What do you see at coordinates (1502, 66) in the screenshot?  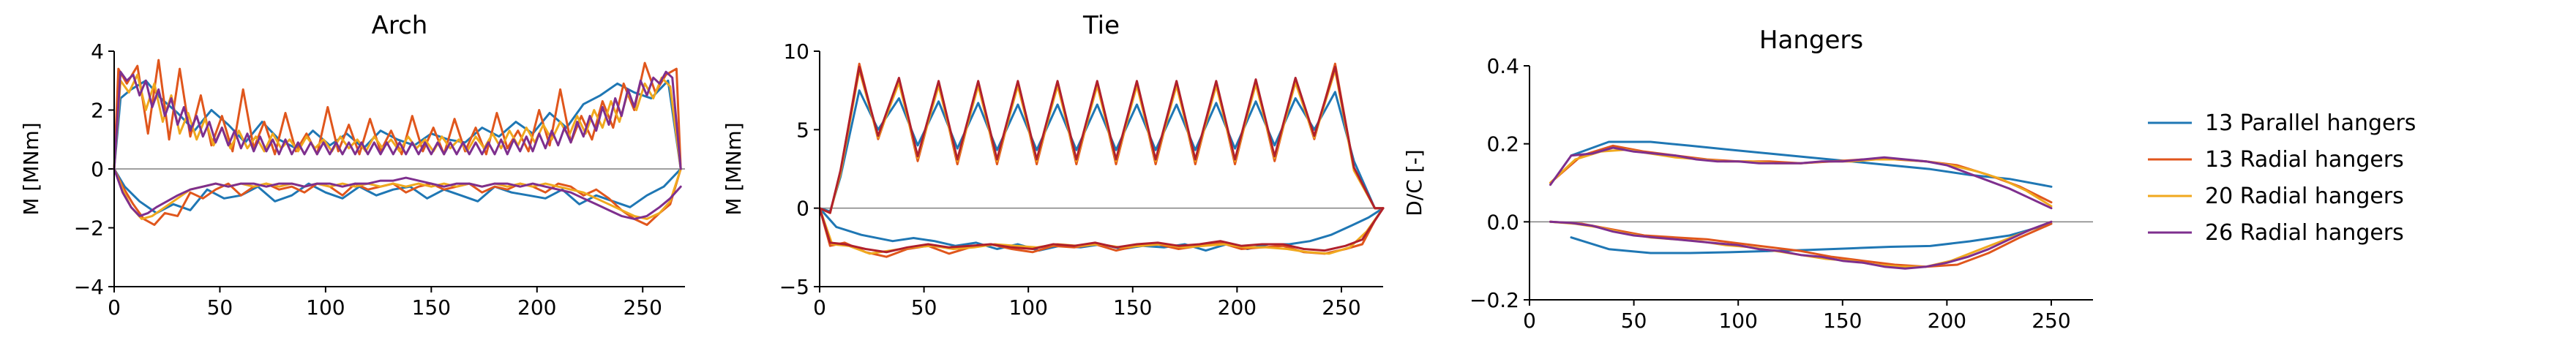 I see `hangers-y-tick-label: 0.4` at bounding box center [1502, 66].